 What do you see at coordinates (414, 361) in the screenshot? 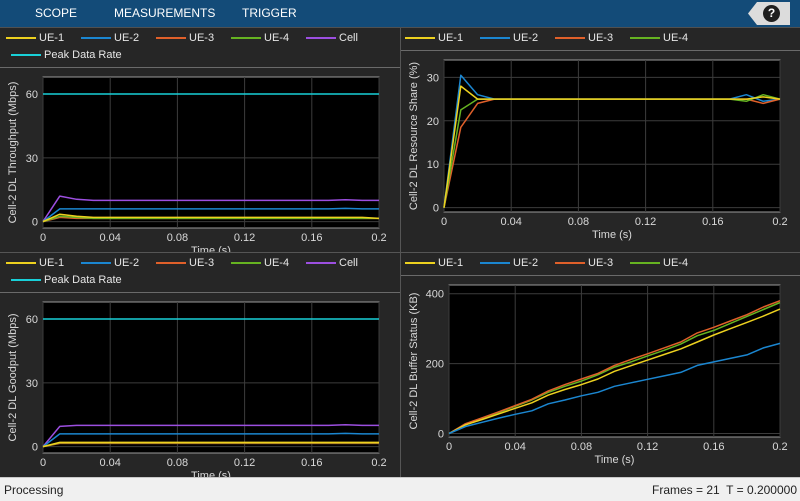
I see `y-axis-label: Cell-2 DL Buffer Status (KB)` at bounding box center [414, 361].